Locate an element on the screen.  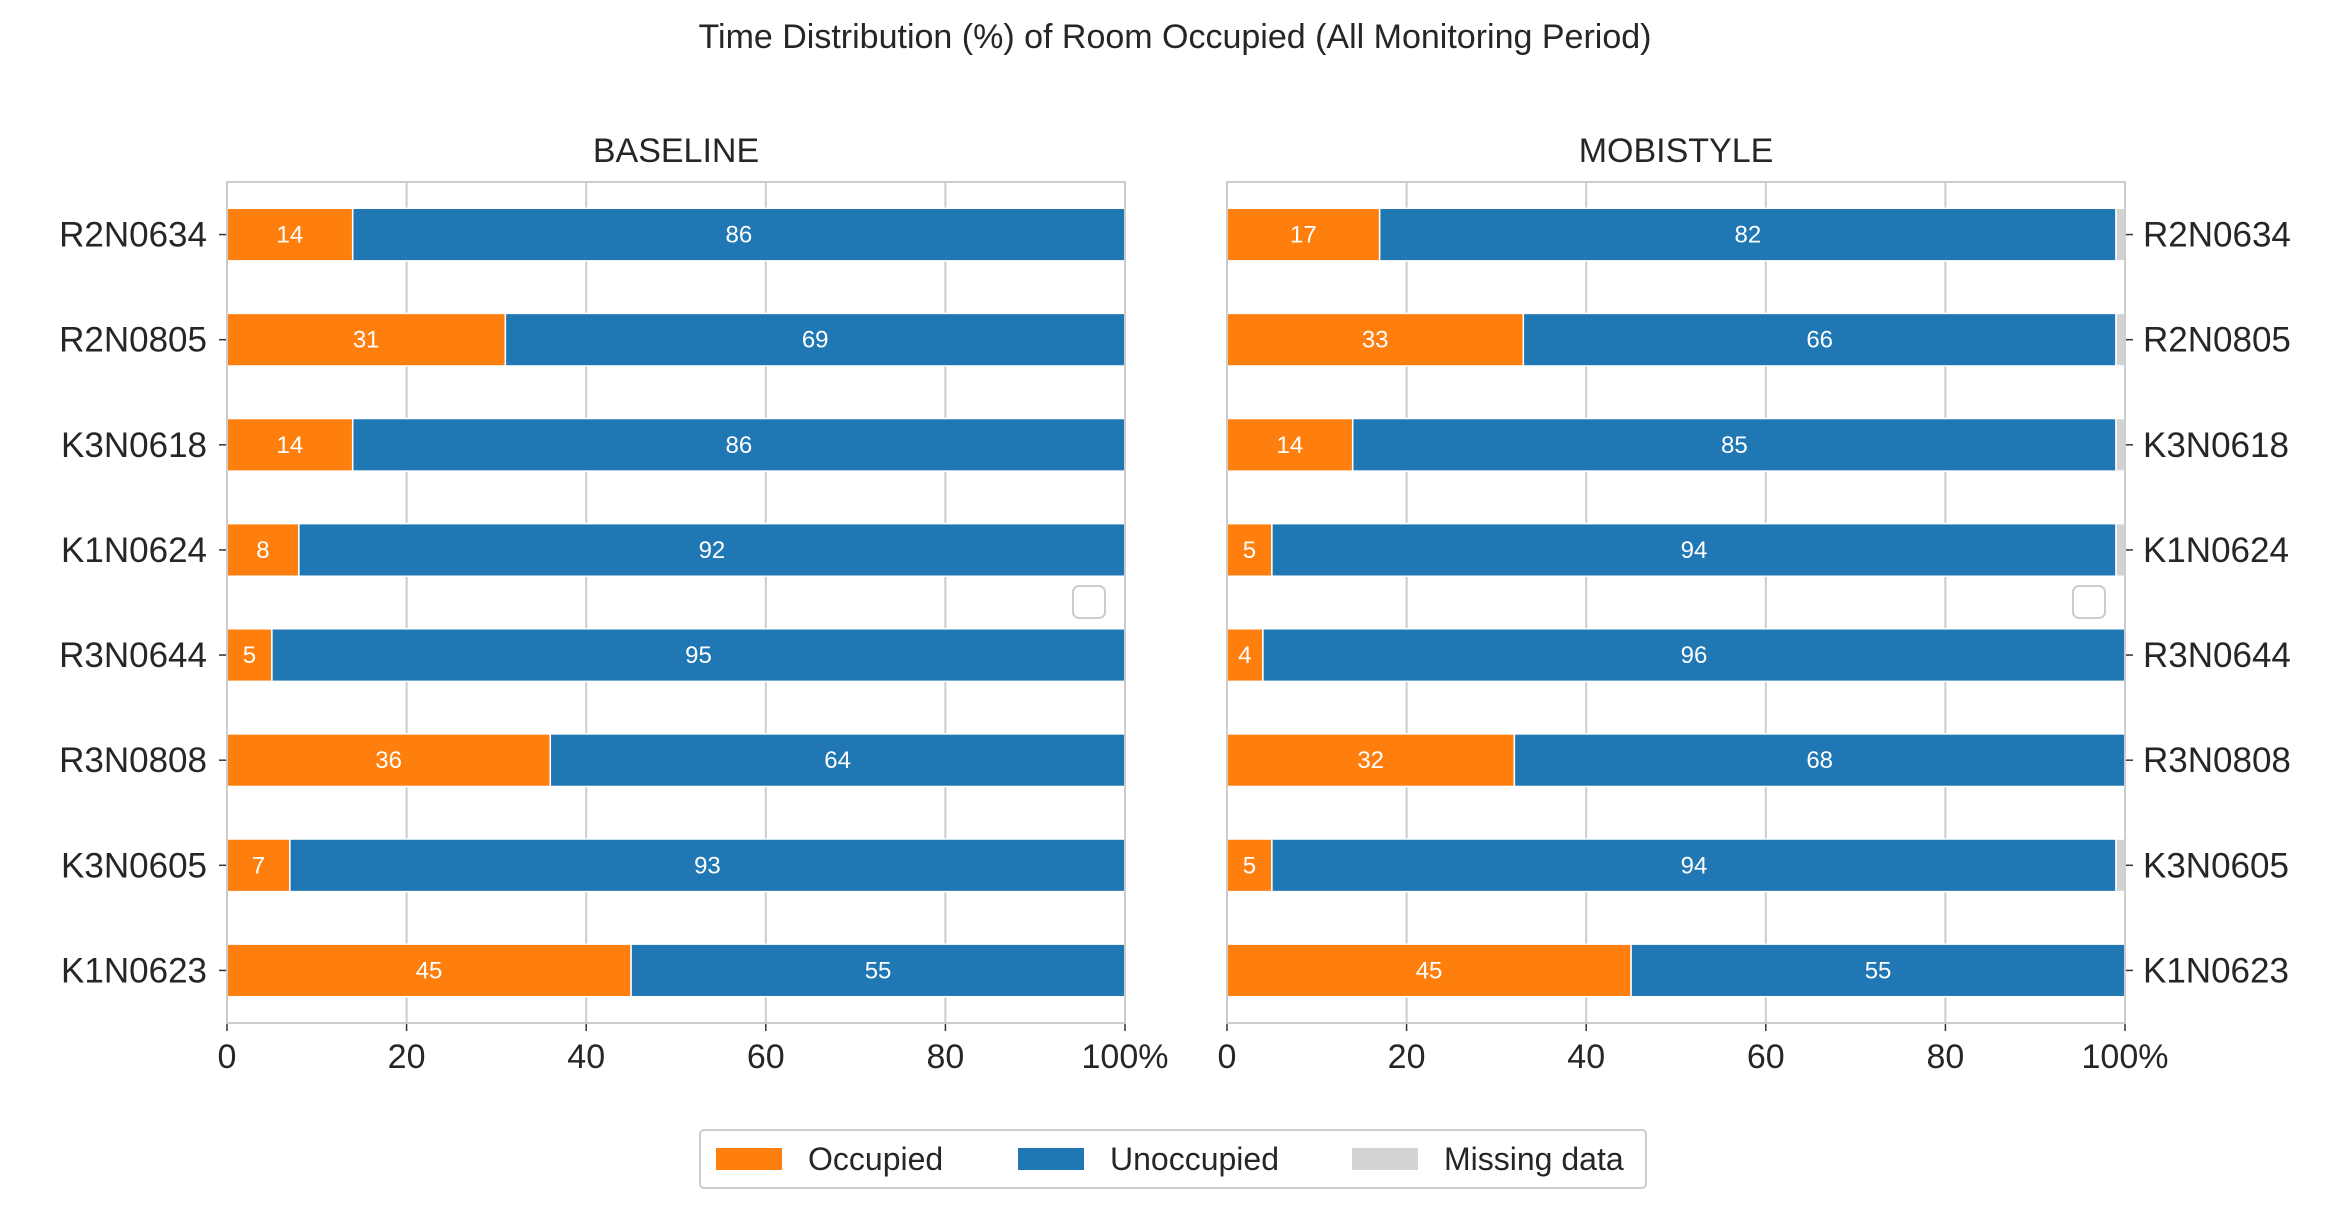
legend-swatch-occupied is located at coordinates (749, 1159).